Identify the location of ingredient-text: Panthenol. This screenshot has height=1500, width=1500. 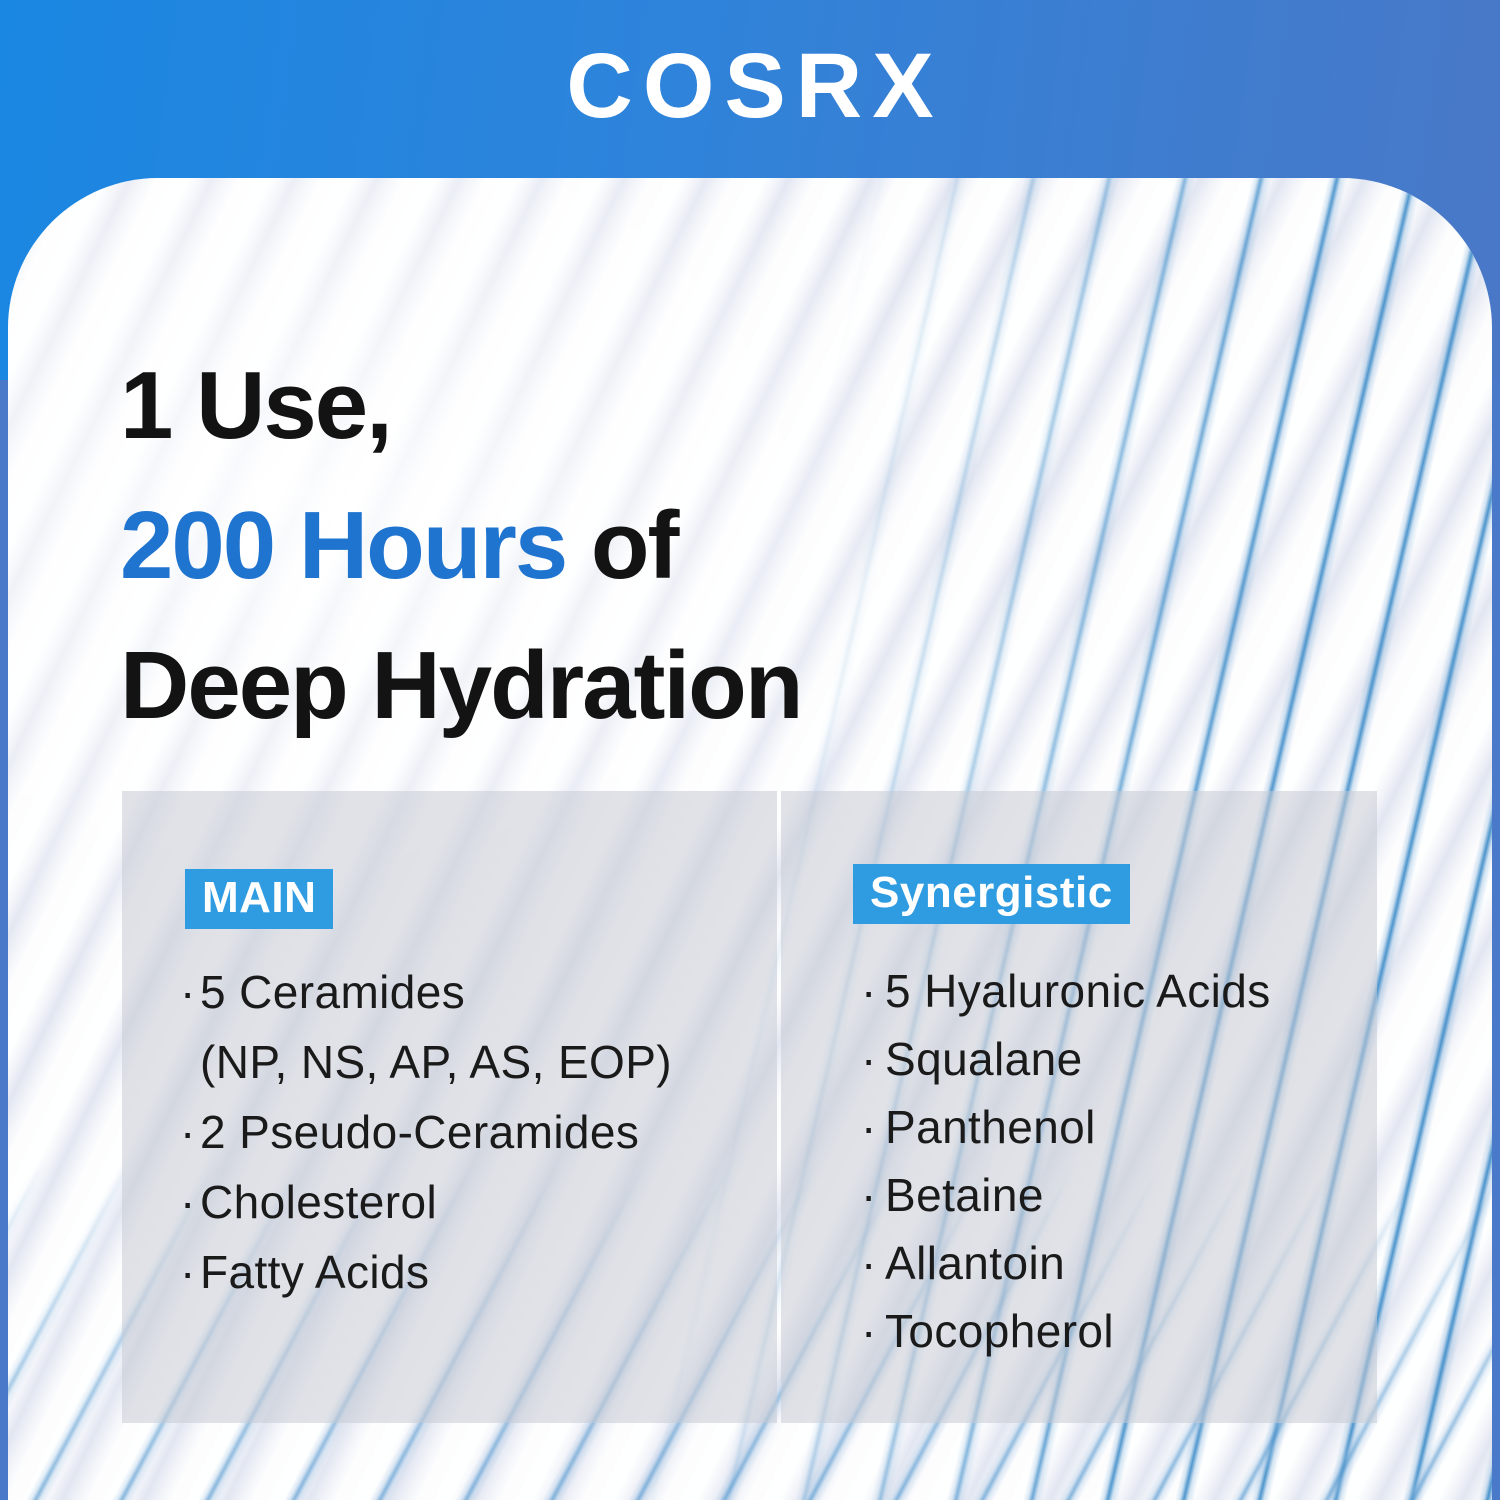
(990, 1127).